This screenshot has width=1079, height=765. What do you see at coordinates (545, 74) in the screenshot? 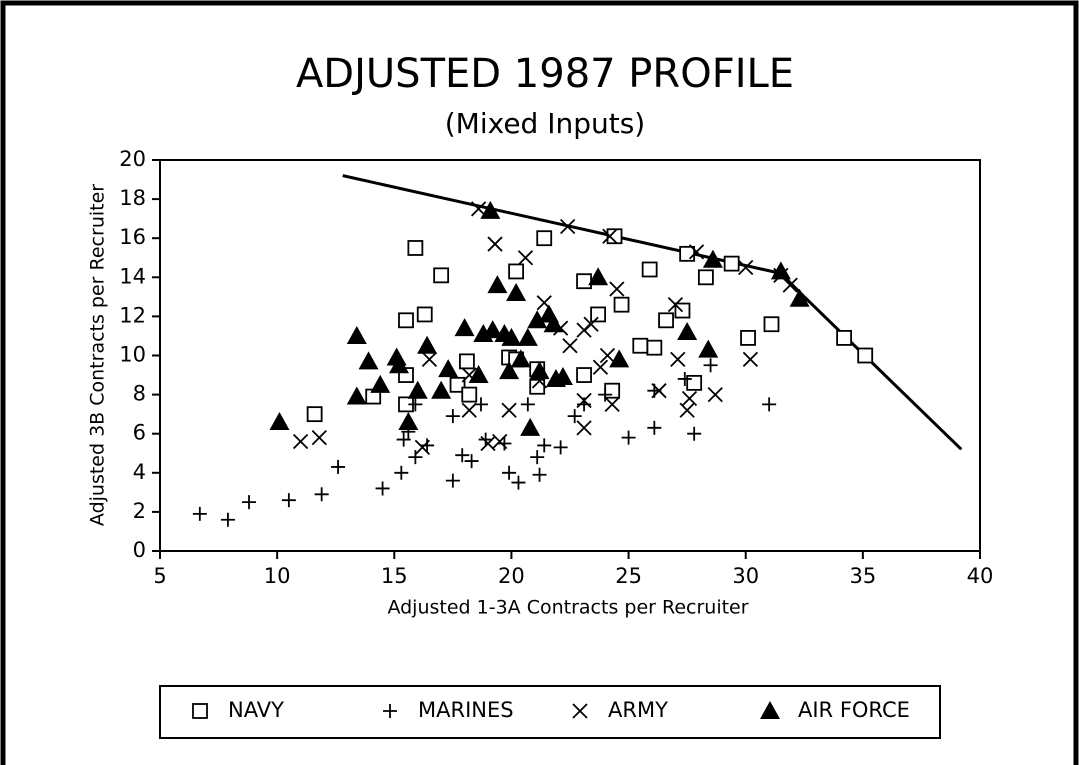
I see `chart-title: ADJUSTED 1987 PROFILE` at bounding box center [545, 74].